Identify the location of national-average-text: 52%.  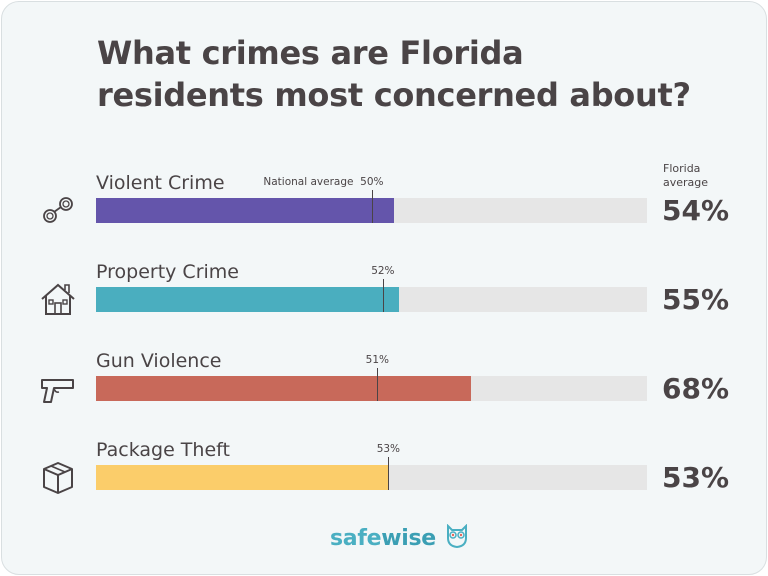
(382, 271).